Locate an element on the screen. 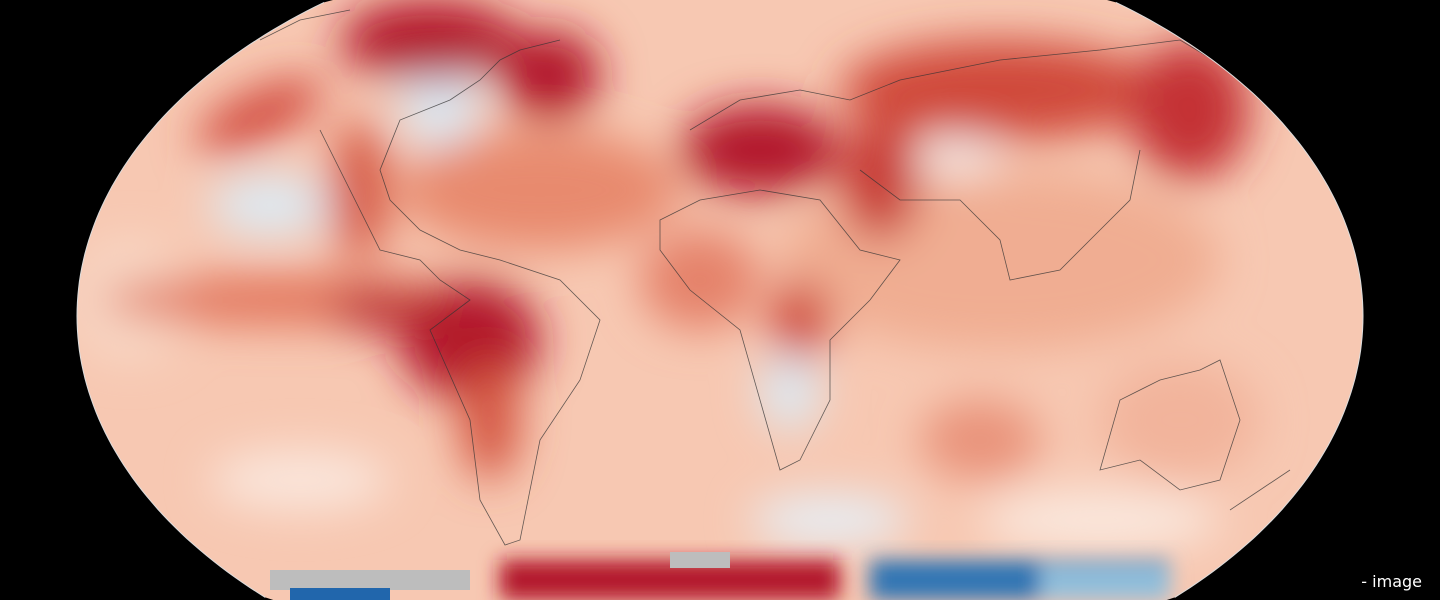 Image resolution: width=1440 pixels, height=600 pixels. antarctica-data is located at coordinates (835, 580).